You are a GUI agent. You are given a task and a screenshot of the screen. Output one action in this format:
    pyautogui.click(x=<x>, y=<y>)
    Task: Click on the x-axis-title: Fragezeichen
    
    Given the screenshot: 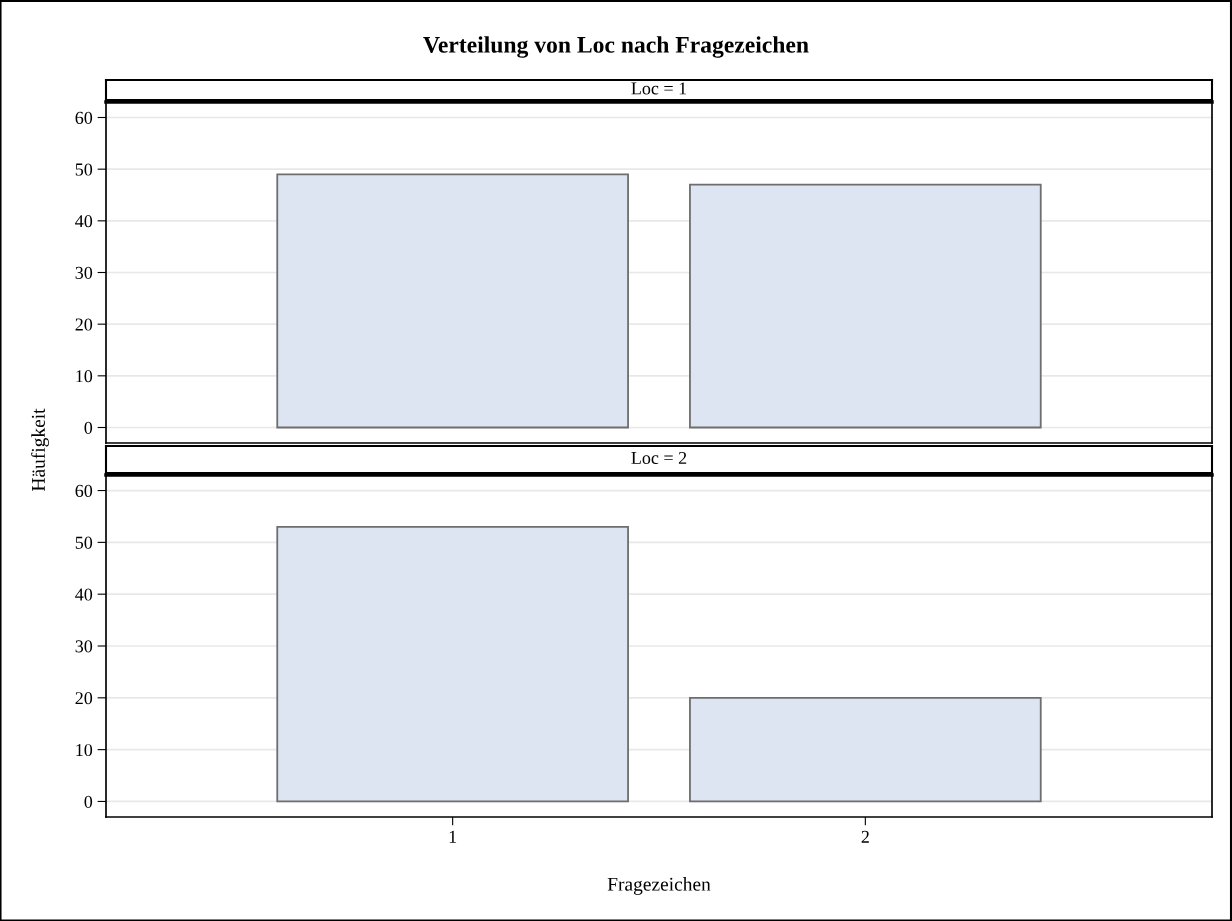 What is the action you would take?
    pyautogui.click(x=659, y=886)
    